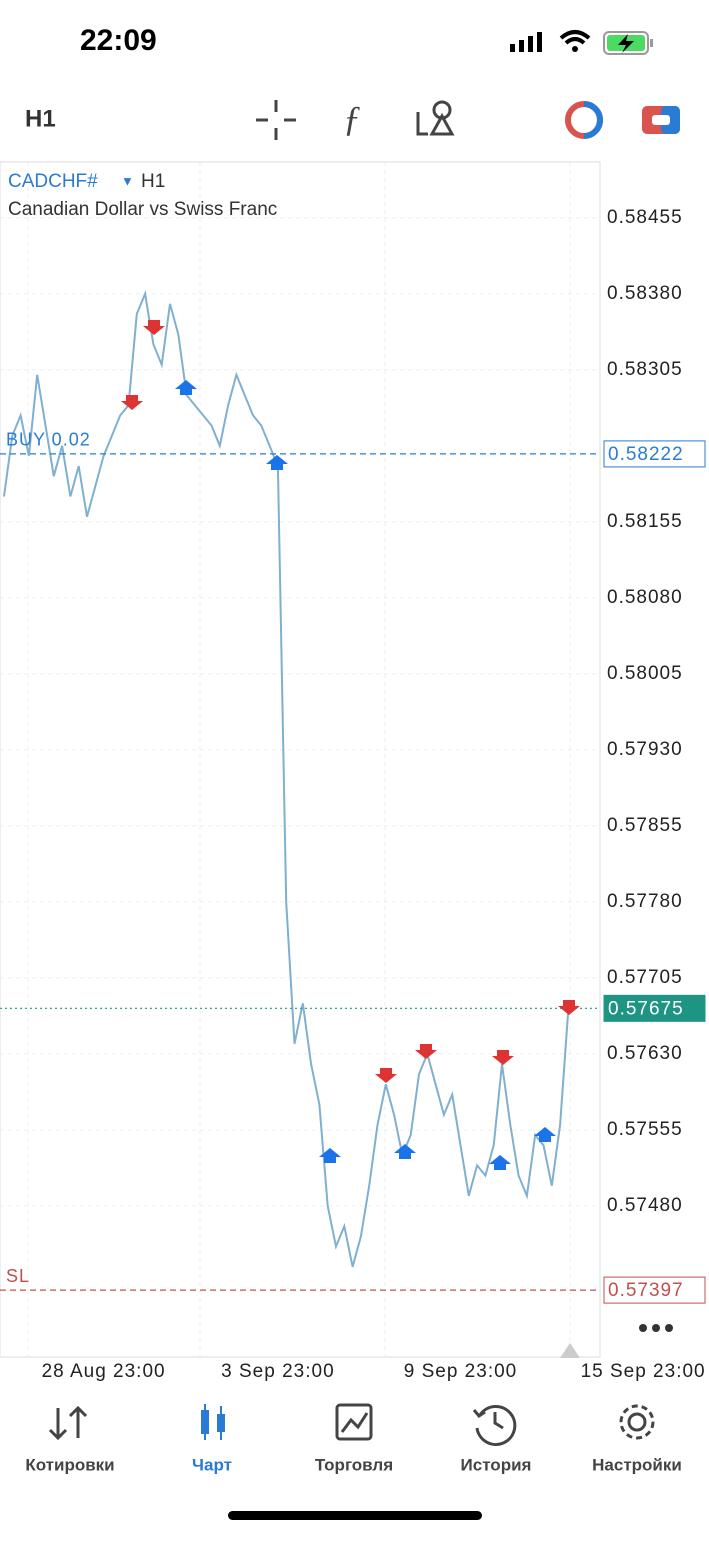  What do you see at coordinates (661, 120) in the screenshot?
I see `trade-icon` at bounding box center [661, 120].